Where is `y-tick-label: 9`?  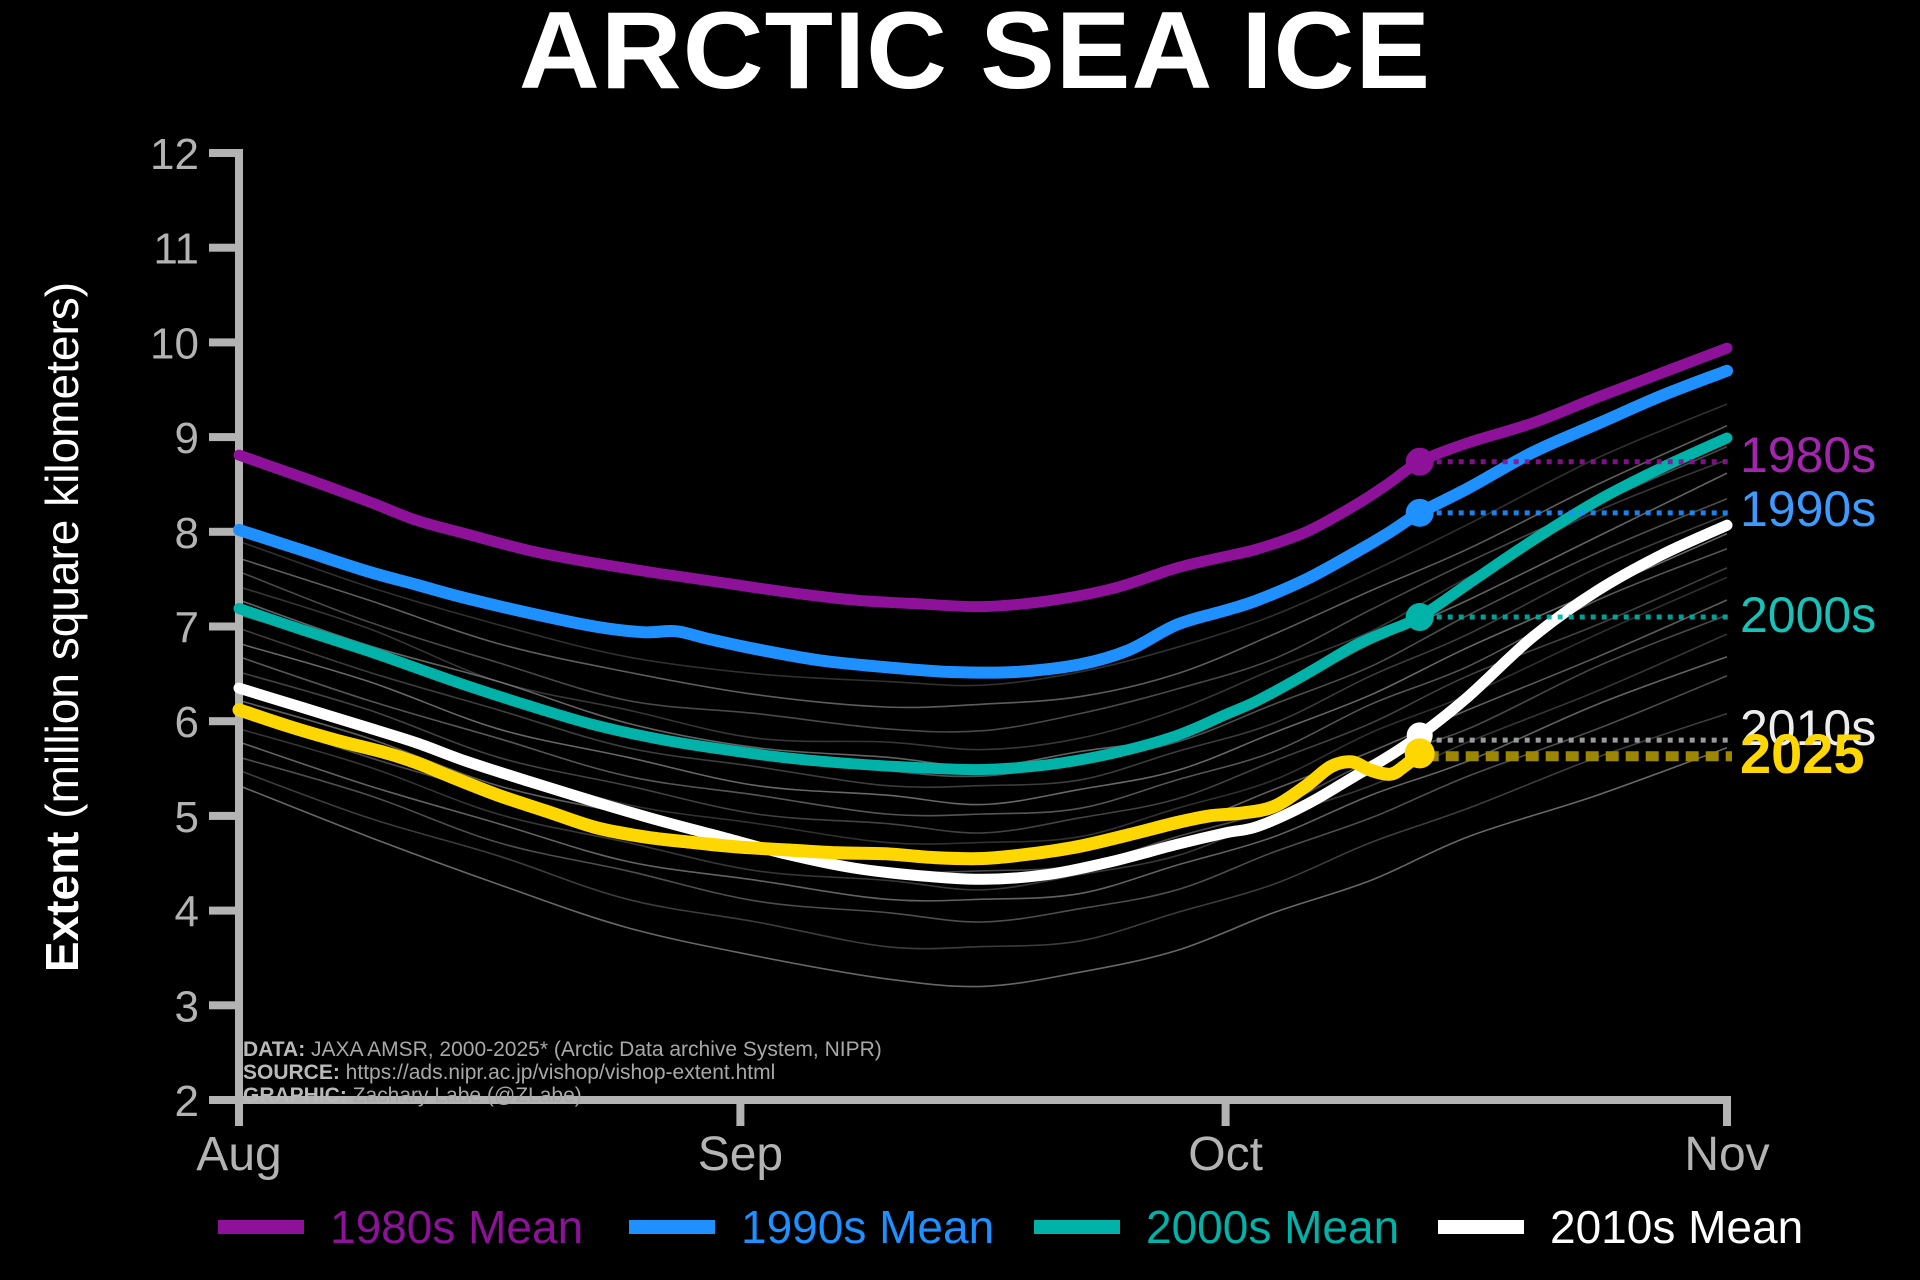 y-tick-label: 9 is located at coordinates (187, 438).